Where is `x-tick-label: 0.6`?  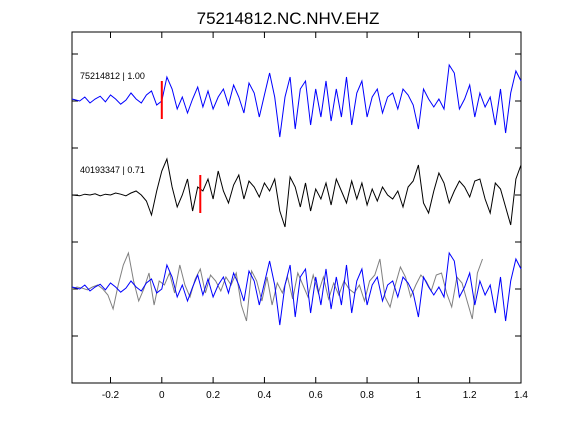 x-tick-label: 0.6 is located at coordinates (316, 395).